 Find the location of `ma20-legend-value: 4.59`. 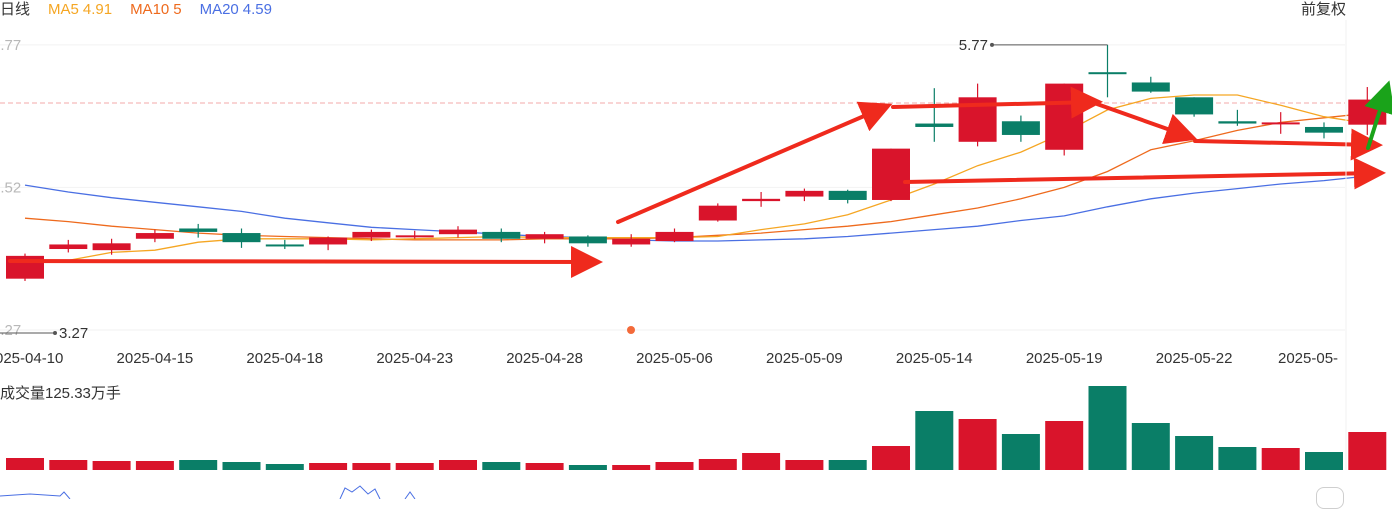

ma20-legend-value: 4.59 is located at coordinates (257, 9).